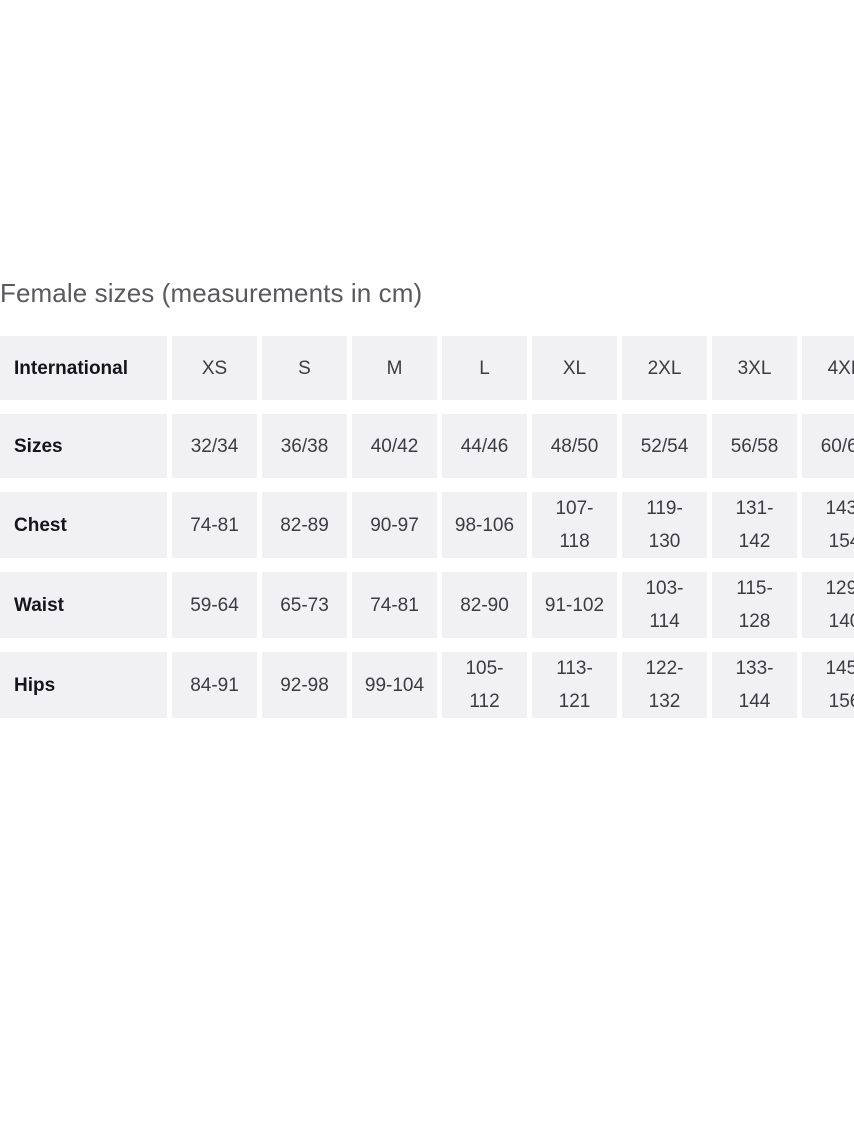 The image size is (854, 1138). I want to click on row-label-chest: Chest, so click(83, 525).